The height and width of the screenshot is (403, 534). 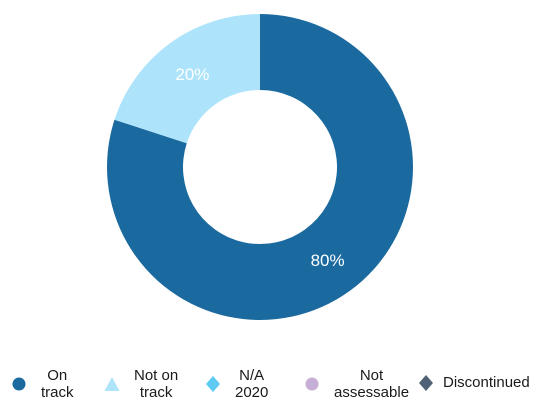 I want to click on legend-label: Not ontrack, so click(x=156, y=384).